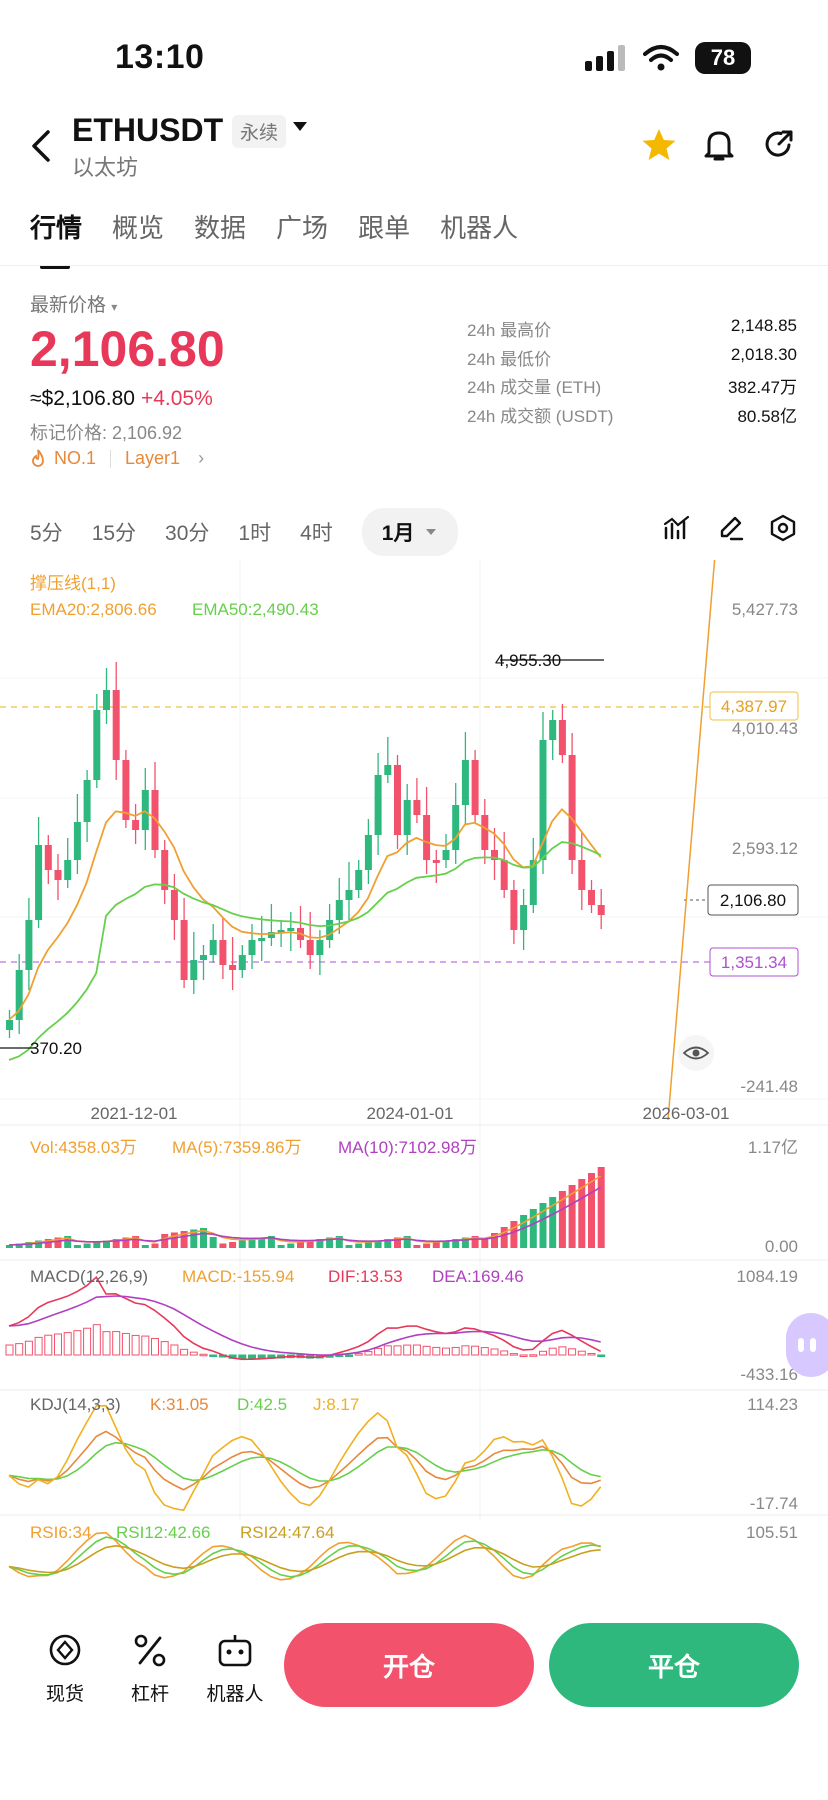 The width and height of the screenshot is (828, 1800). I want to click on status-time: 13:10, so click(160, 57).